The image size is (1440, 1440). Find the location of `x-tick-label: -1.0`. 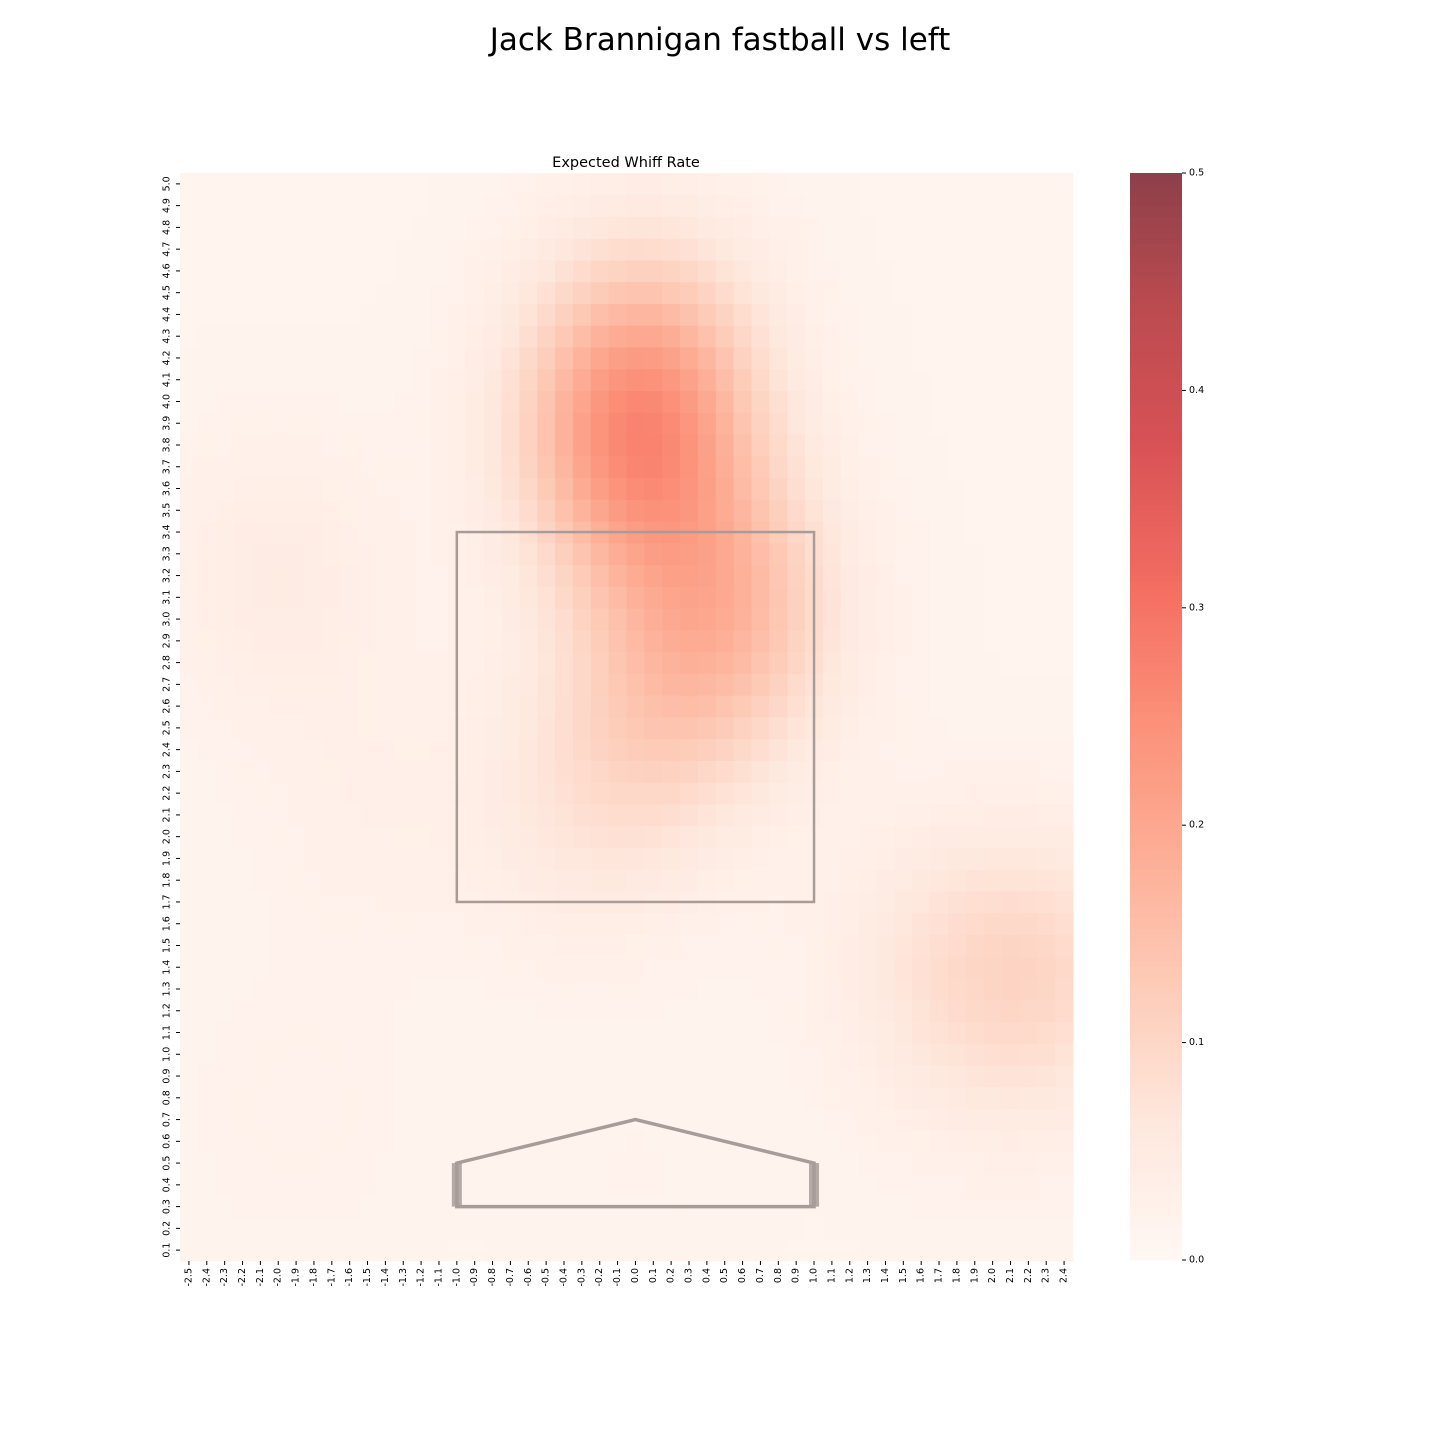

x-tick-label: -1.0 is located at coordinates (456, 1277).